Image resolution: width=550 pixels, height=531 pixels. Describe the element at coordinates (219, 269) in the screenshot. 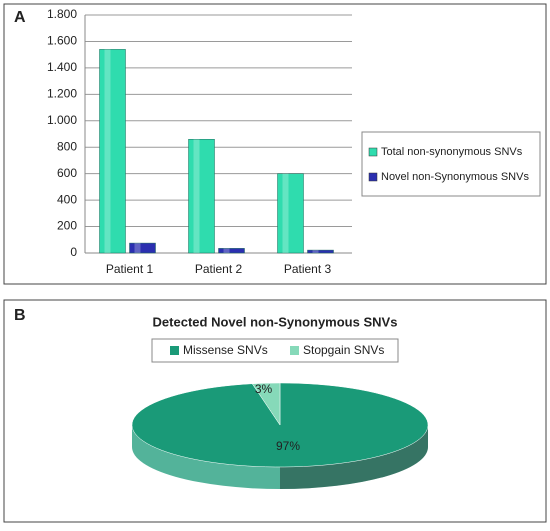

I see `x-tick-label: Patient 2` at that location.